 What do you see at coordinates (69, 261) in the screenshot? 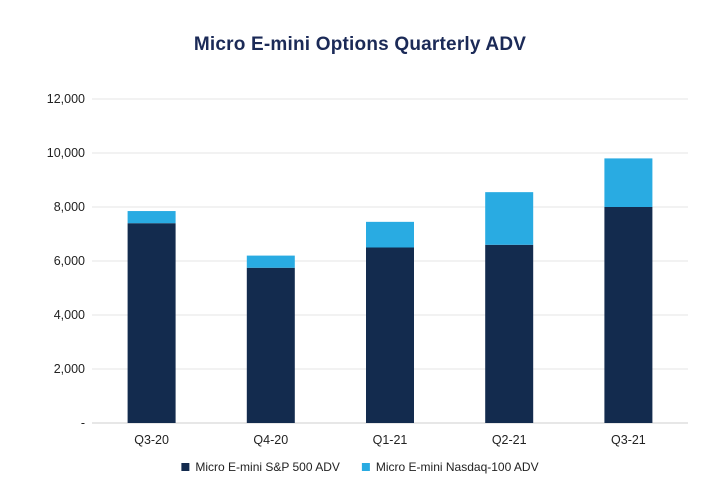
I see `y-tick-label: 6,000` at bounding box center [69, 261].